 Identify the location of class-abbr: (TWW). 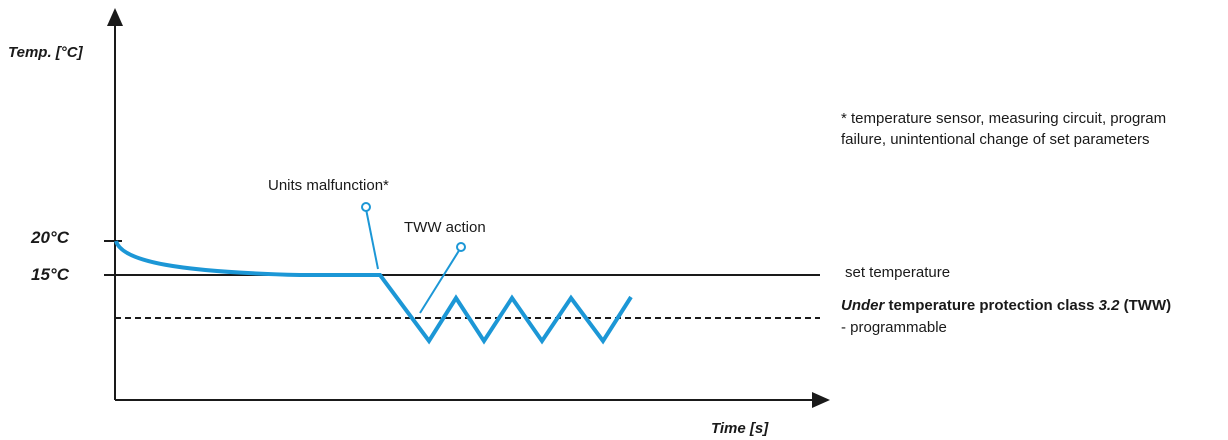
(1147, 305).